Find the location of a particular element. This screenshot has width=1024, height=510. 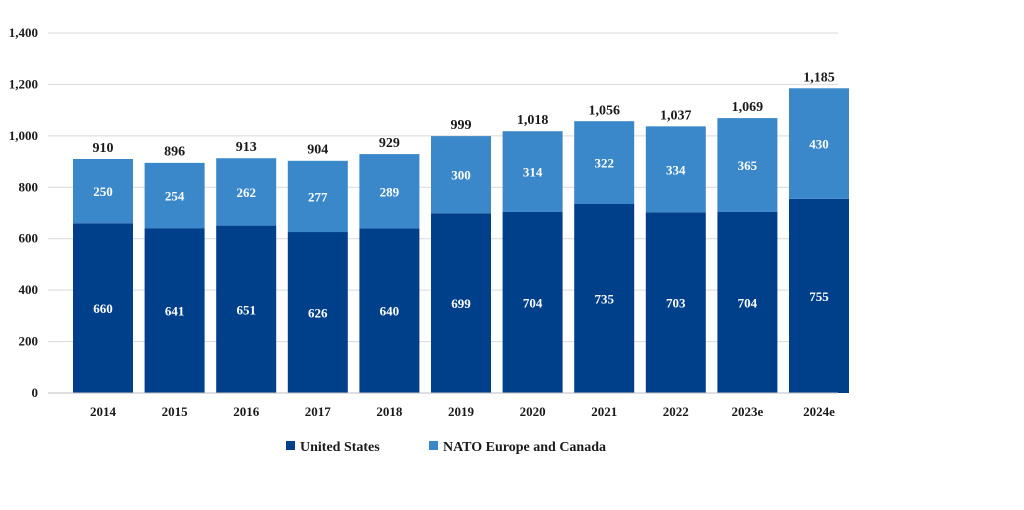

bar-total-label: 1,056 is located at coordinates (604, 110).